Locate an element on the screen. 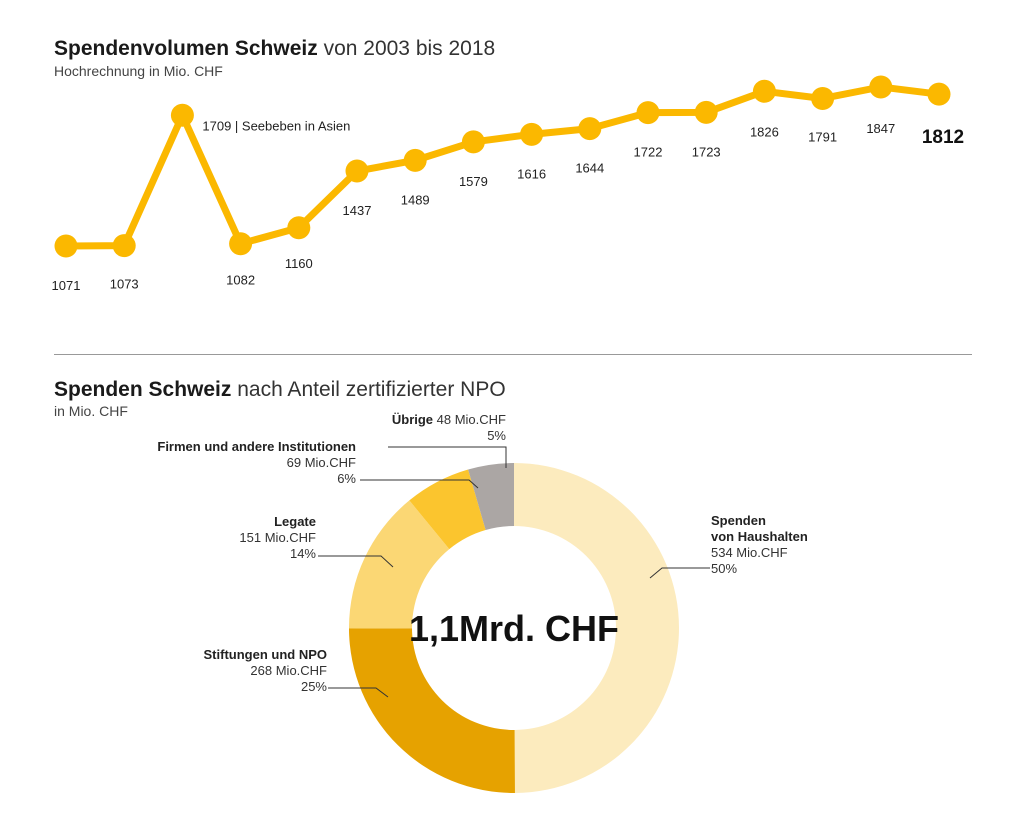 Image resolution: width=1024 pixels, height=813 pixels. data-label-2011: 1616 is located at coordinates (531, 173).